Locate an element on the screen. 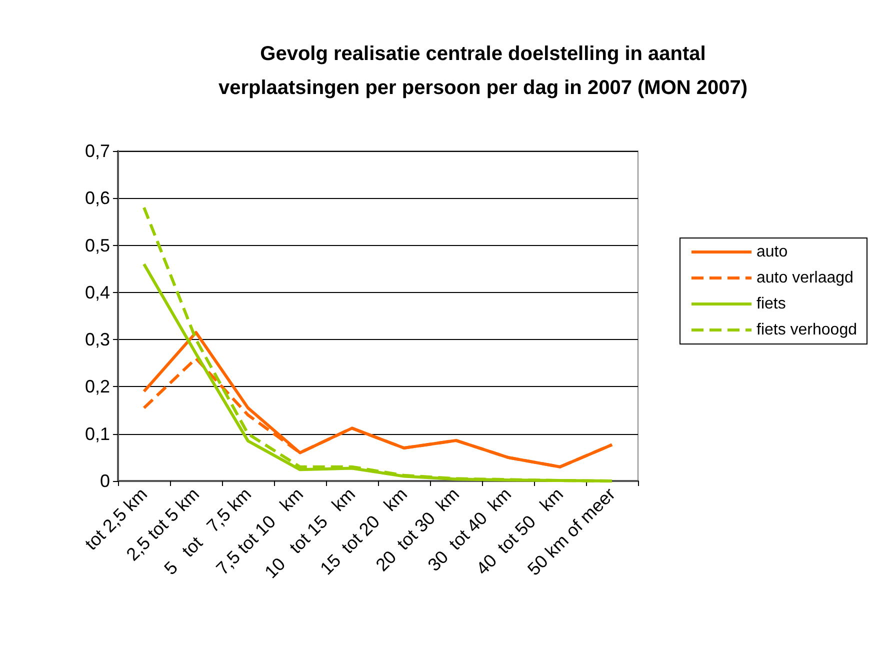  legend-label: fiets verhoogd is located at coordinates (807, 330).